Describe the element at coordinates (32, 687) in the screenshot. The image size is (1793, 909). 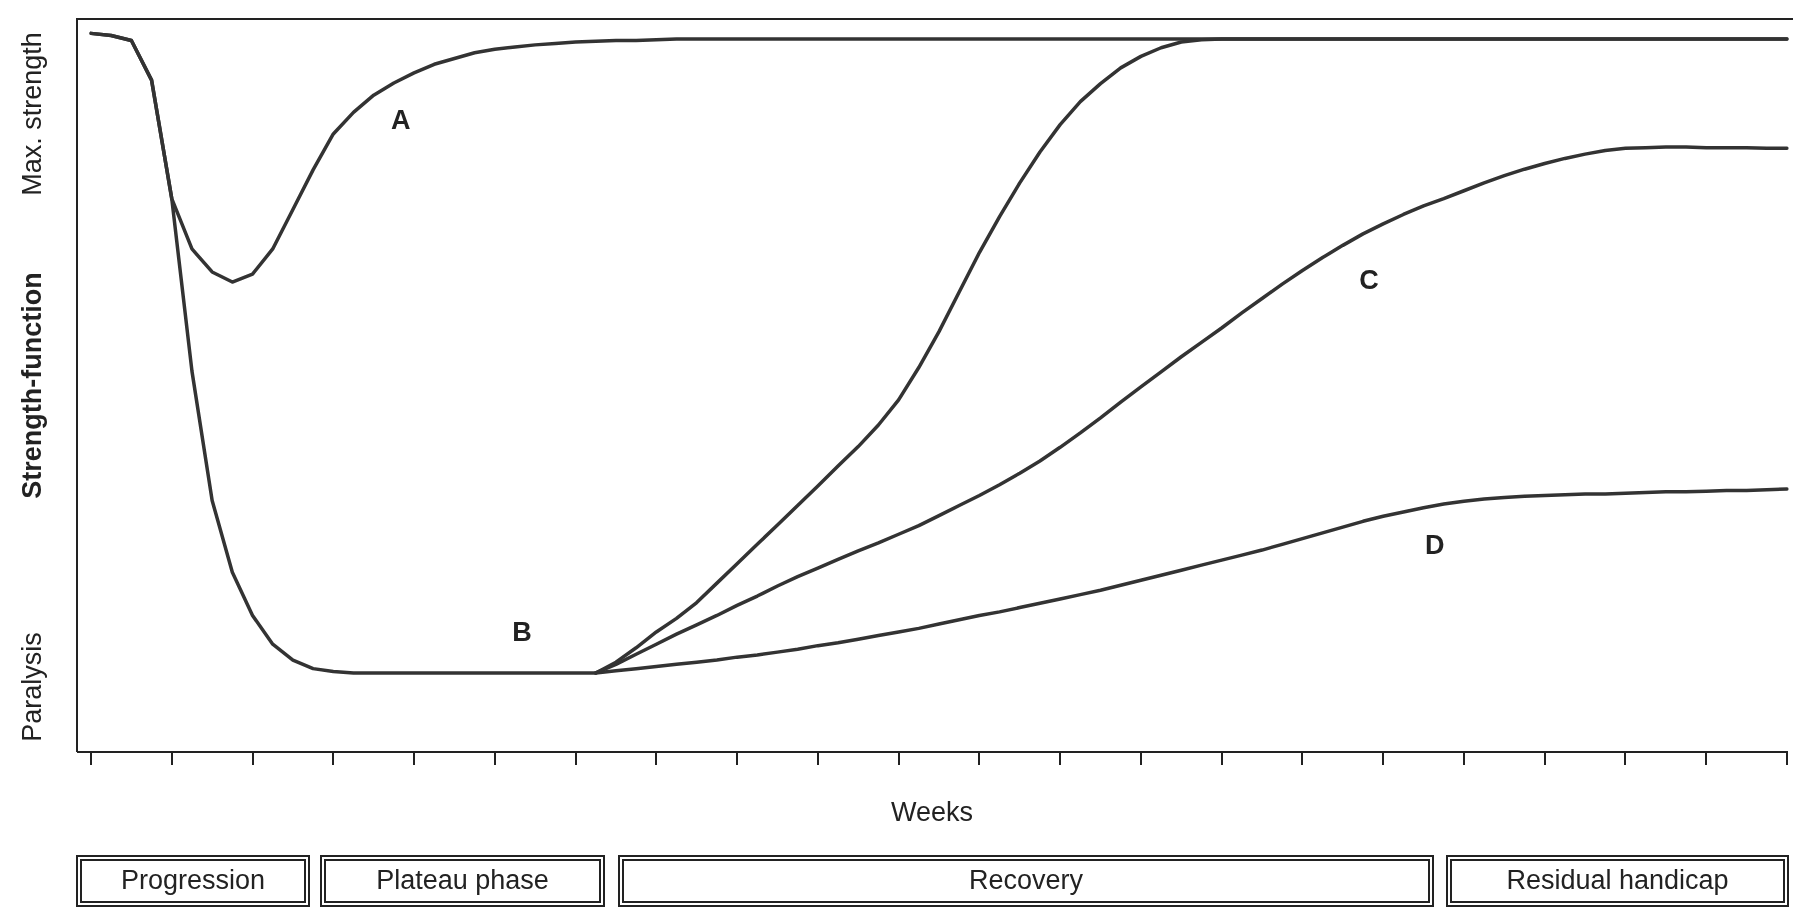
I see `text: Paralysis` at that location.